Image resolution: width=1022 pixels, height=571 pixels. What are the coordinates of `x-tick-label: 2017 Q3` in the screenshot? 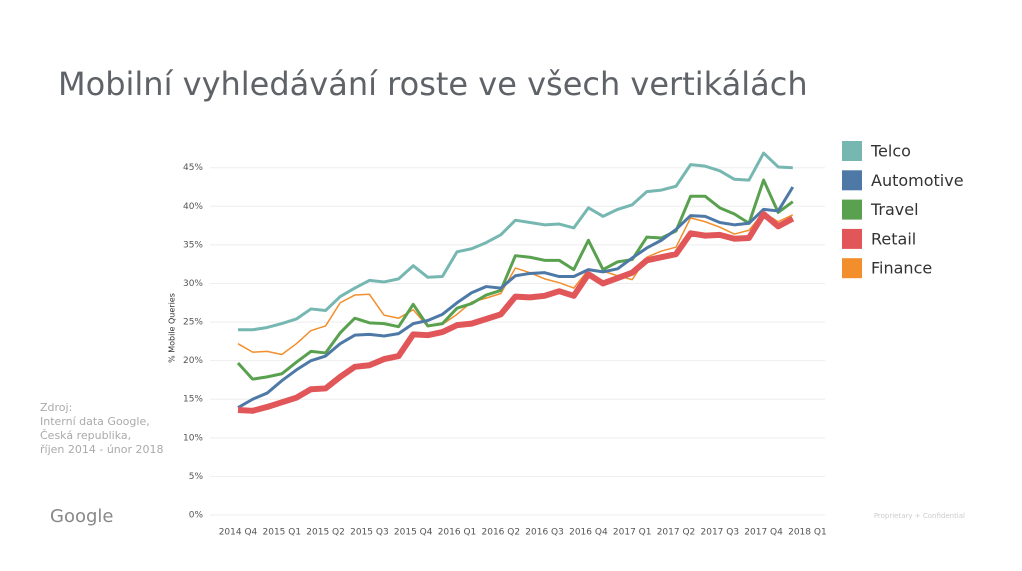 It's located at (720, 533).